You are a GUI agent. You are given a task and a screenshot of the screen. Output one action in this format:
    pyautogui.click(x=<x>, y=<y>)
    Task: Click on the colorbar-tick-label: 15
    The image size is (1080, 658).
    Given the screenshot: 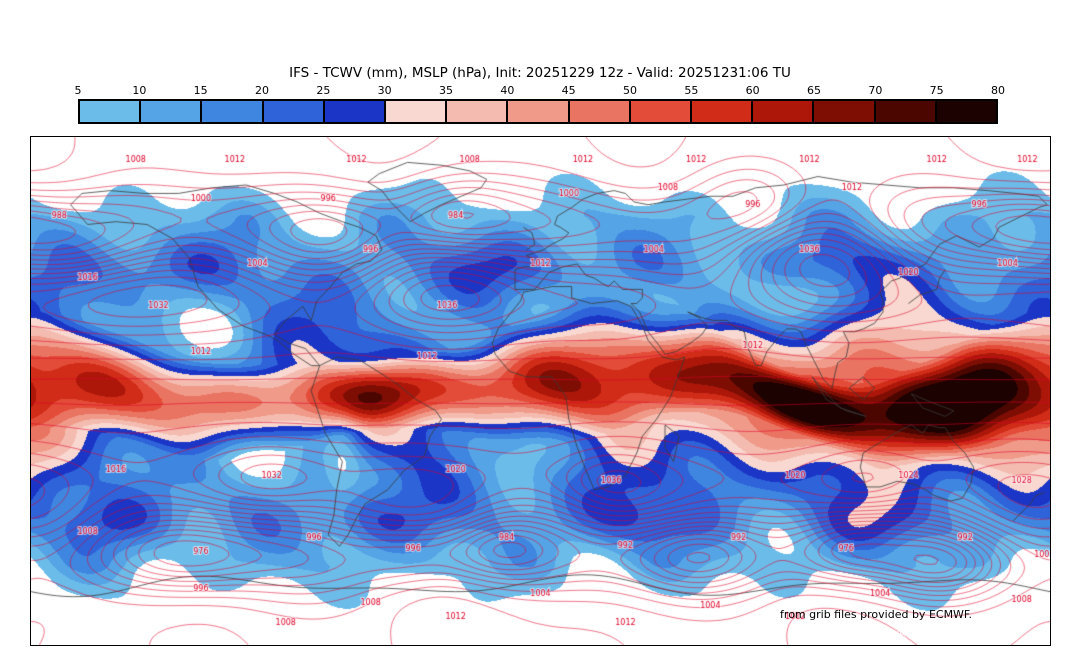 What is the action you would take?
    pyautogui.click(x=200, y=90)
    